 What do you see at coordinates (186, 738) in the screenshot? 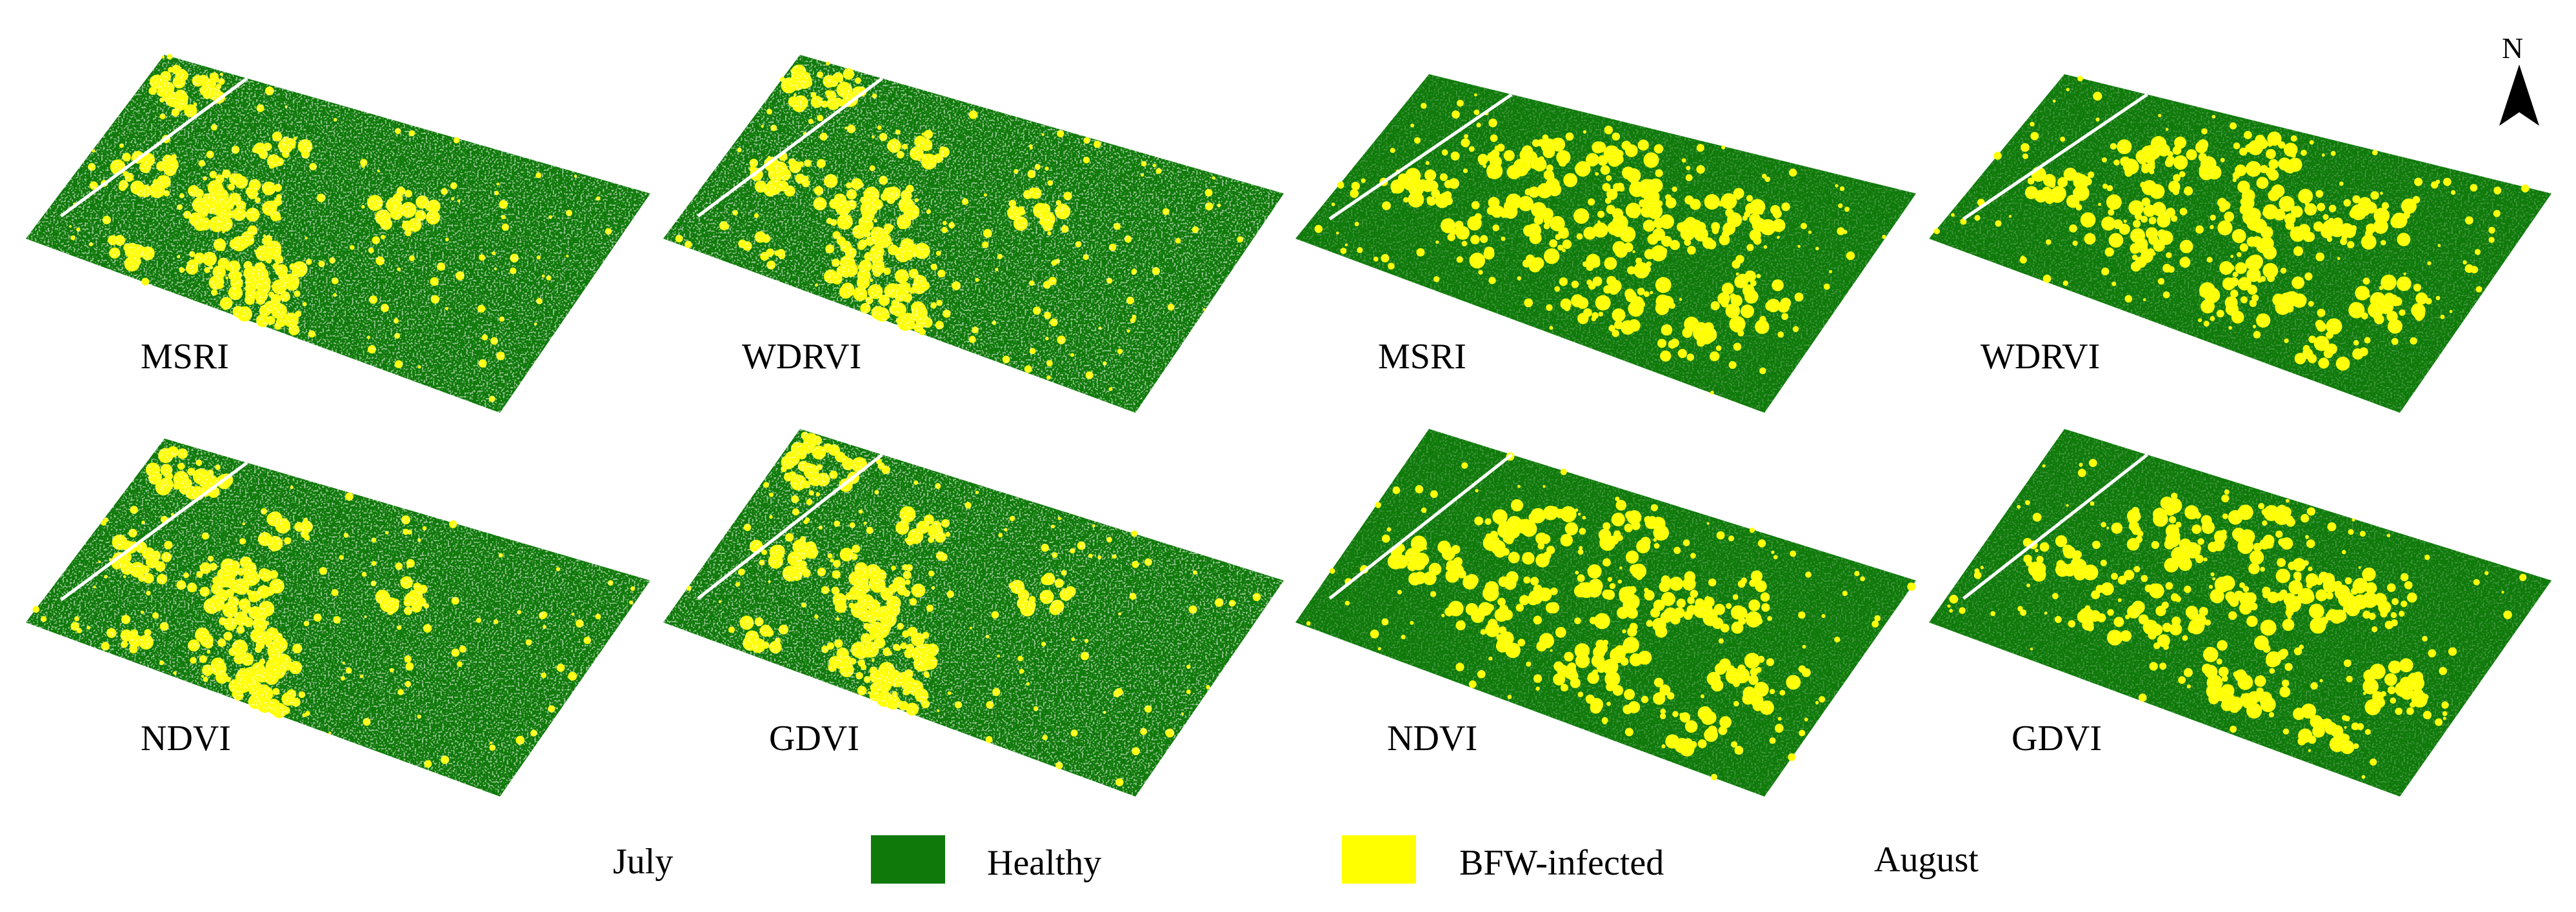
I see `map-label-july-ndvi: NDVI` at bounding box center [186, 738].